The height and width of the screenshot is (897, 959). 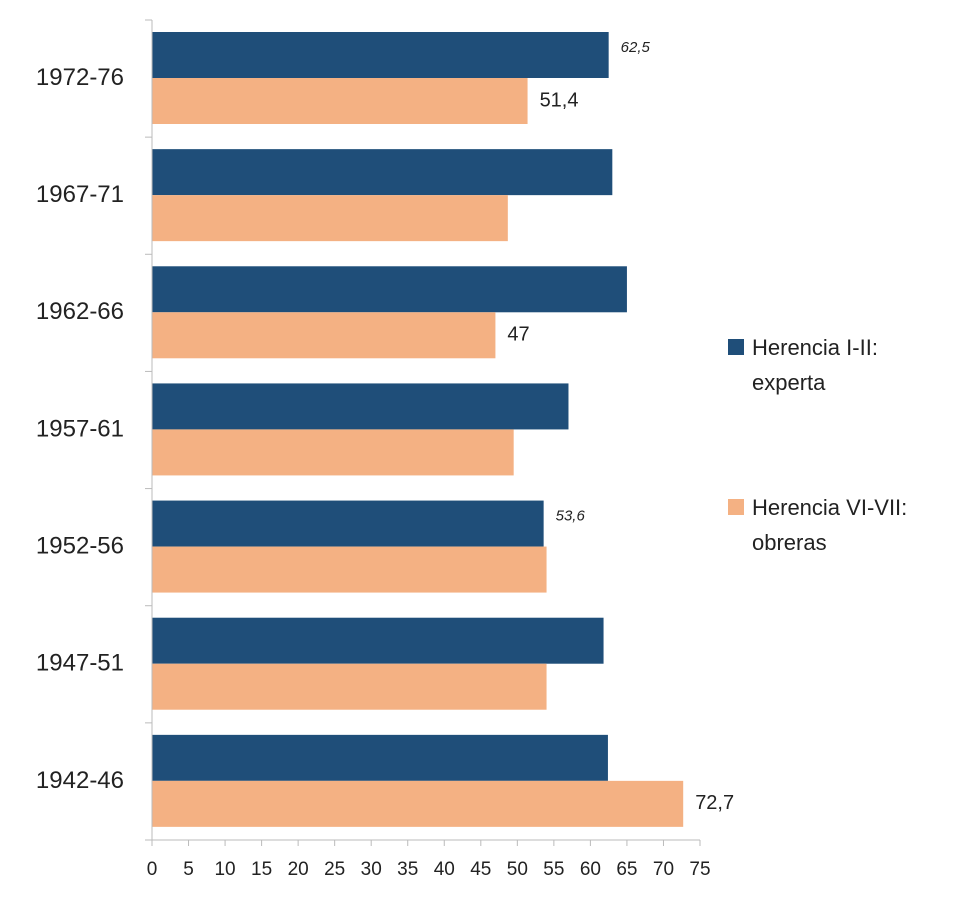 What do you see at coordinates (407, 869) in the screenshot?
I see `x-tick-label: 35` at bounding box center [407, 869].